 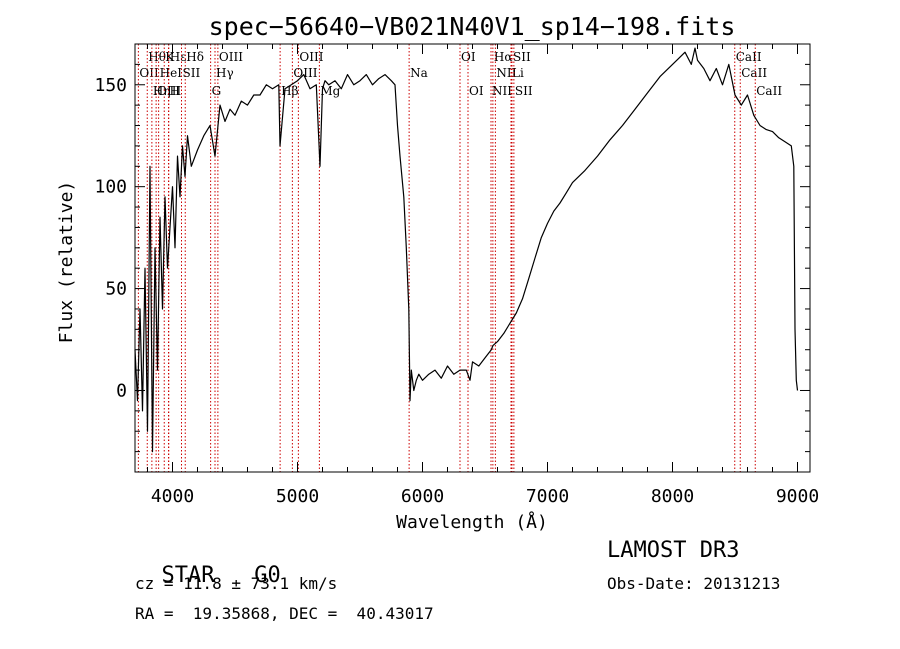 I want to click on line-marker-label-8: SII, so click(x=522, y=57).